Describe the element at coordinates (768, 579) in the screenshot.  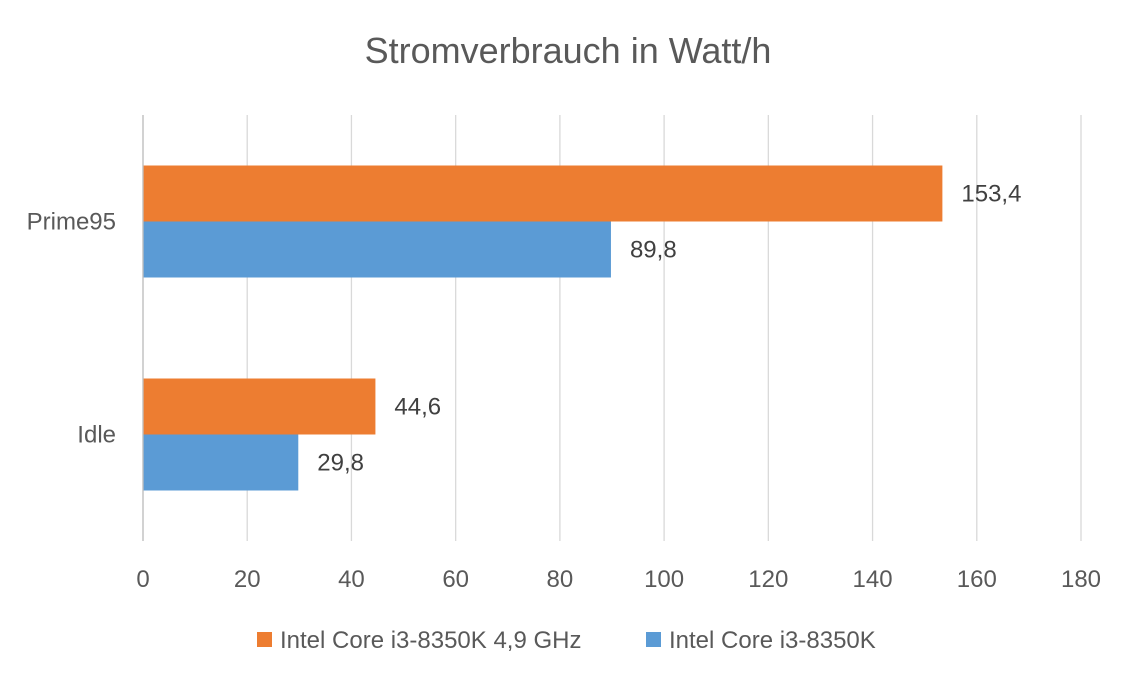
I see `x-tick-label: 120` at that location.